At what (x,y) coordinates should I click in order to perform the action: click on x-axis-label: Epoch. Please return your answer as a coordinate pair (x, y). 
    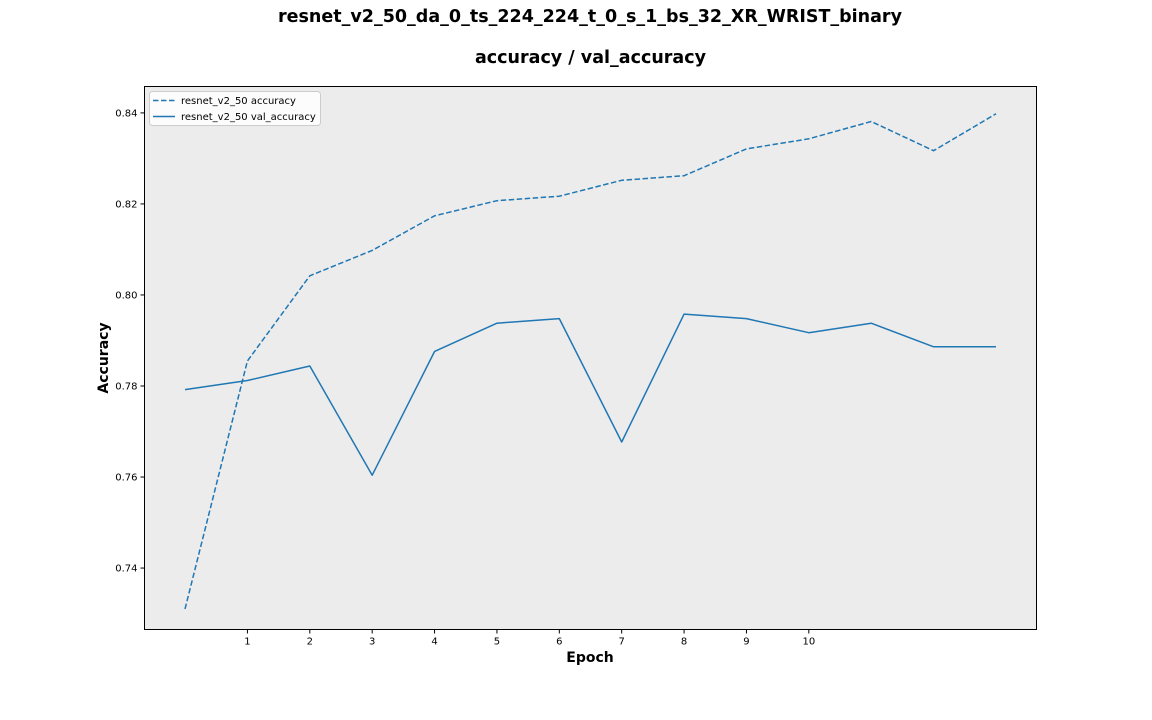
    Looking at the image, I should click on (589, 658).